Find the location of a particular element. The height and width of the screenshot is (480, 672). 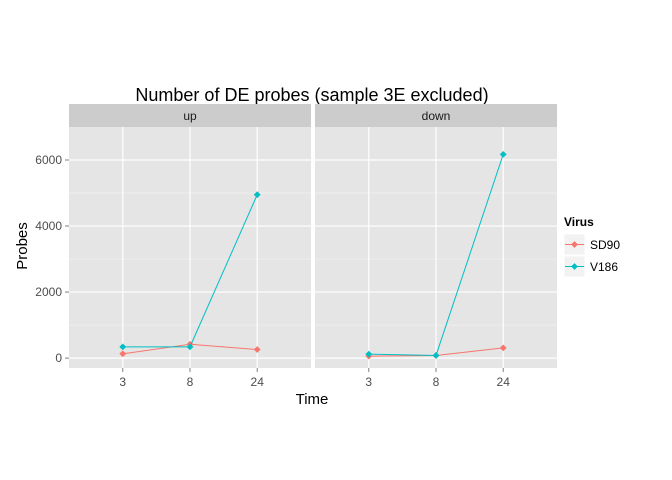

y-axis-label: Probes is located at coordinates (22, 246).